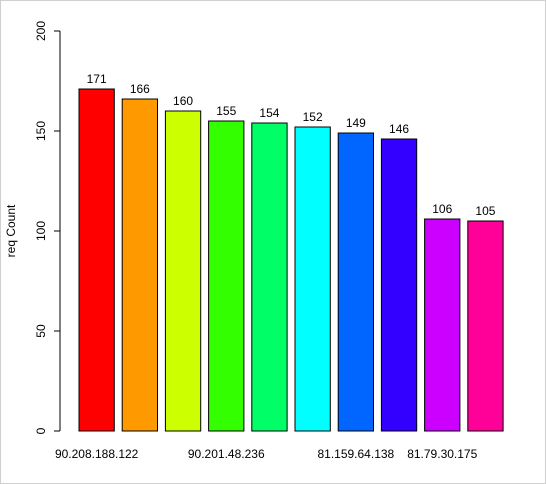 The height and width of the screenshot is (484, 546). I want to click on y-tick-label: 150, so click(41, 131).